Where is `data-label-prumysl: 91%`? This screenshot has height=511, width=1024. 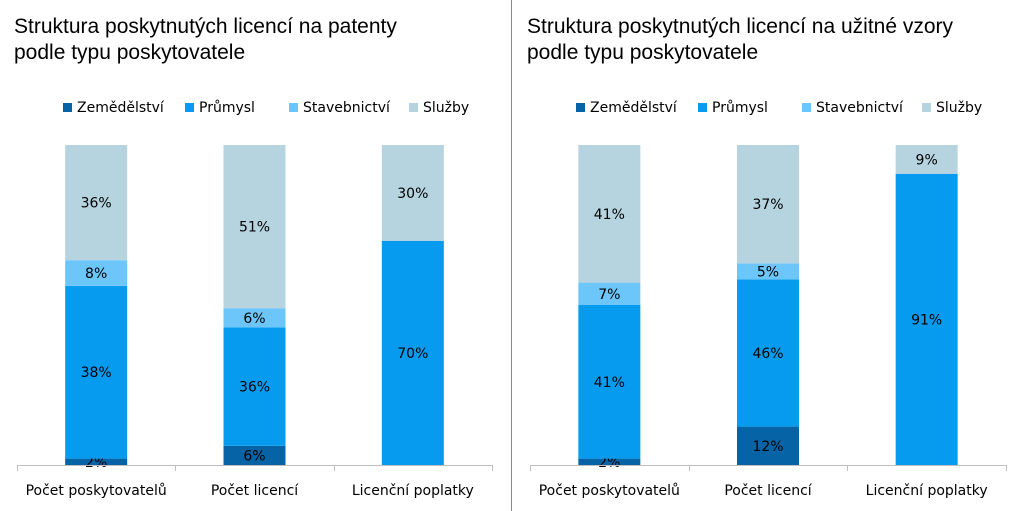
data-label-prumysl: 91% is located at coordinates (926, 320).